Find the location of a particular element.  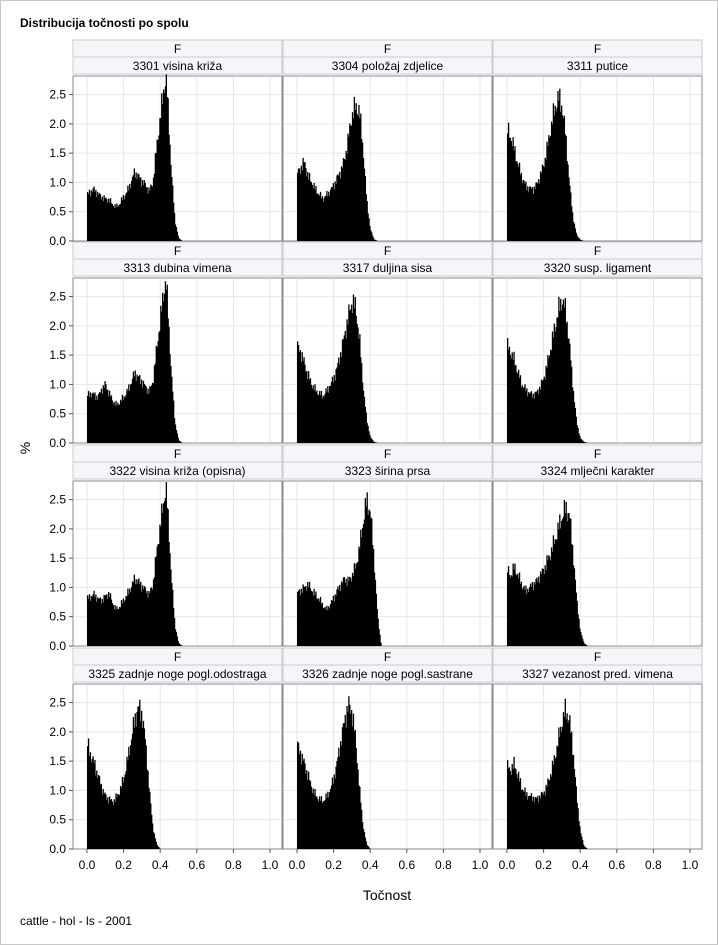

x-tick-label: 0.6 is located at coordinates (196, 865).